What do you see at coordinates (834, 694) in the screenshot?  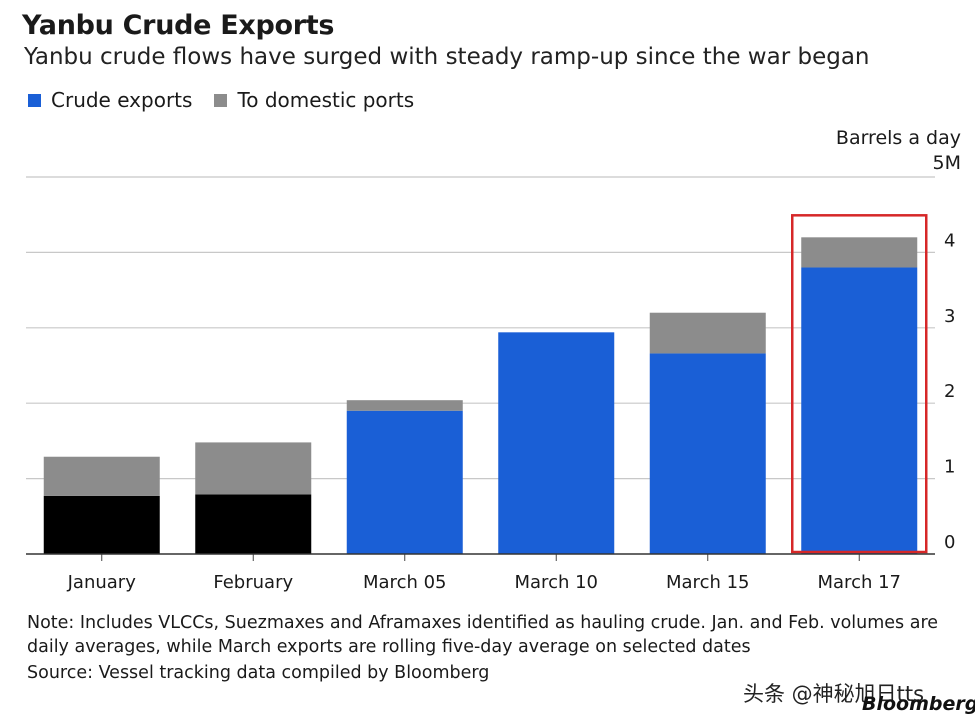 I see `watermark-text: 头条 @神秘旭日tts` at bounding box center [834, 694].